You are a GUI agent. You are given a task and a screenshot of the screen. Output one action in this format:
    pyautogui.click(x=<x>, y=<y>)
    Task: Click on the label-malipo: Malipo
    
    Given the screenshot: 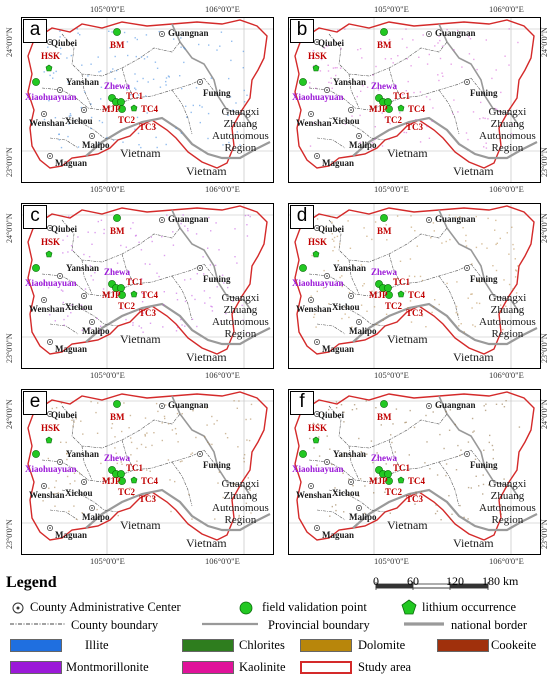 What is the action you would take?
    pyautogui.click(x=96, y=331)
    